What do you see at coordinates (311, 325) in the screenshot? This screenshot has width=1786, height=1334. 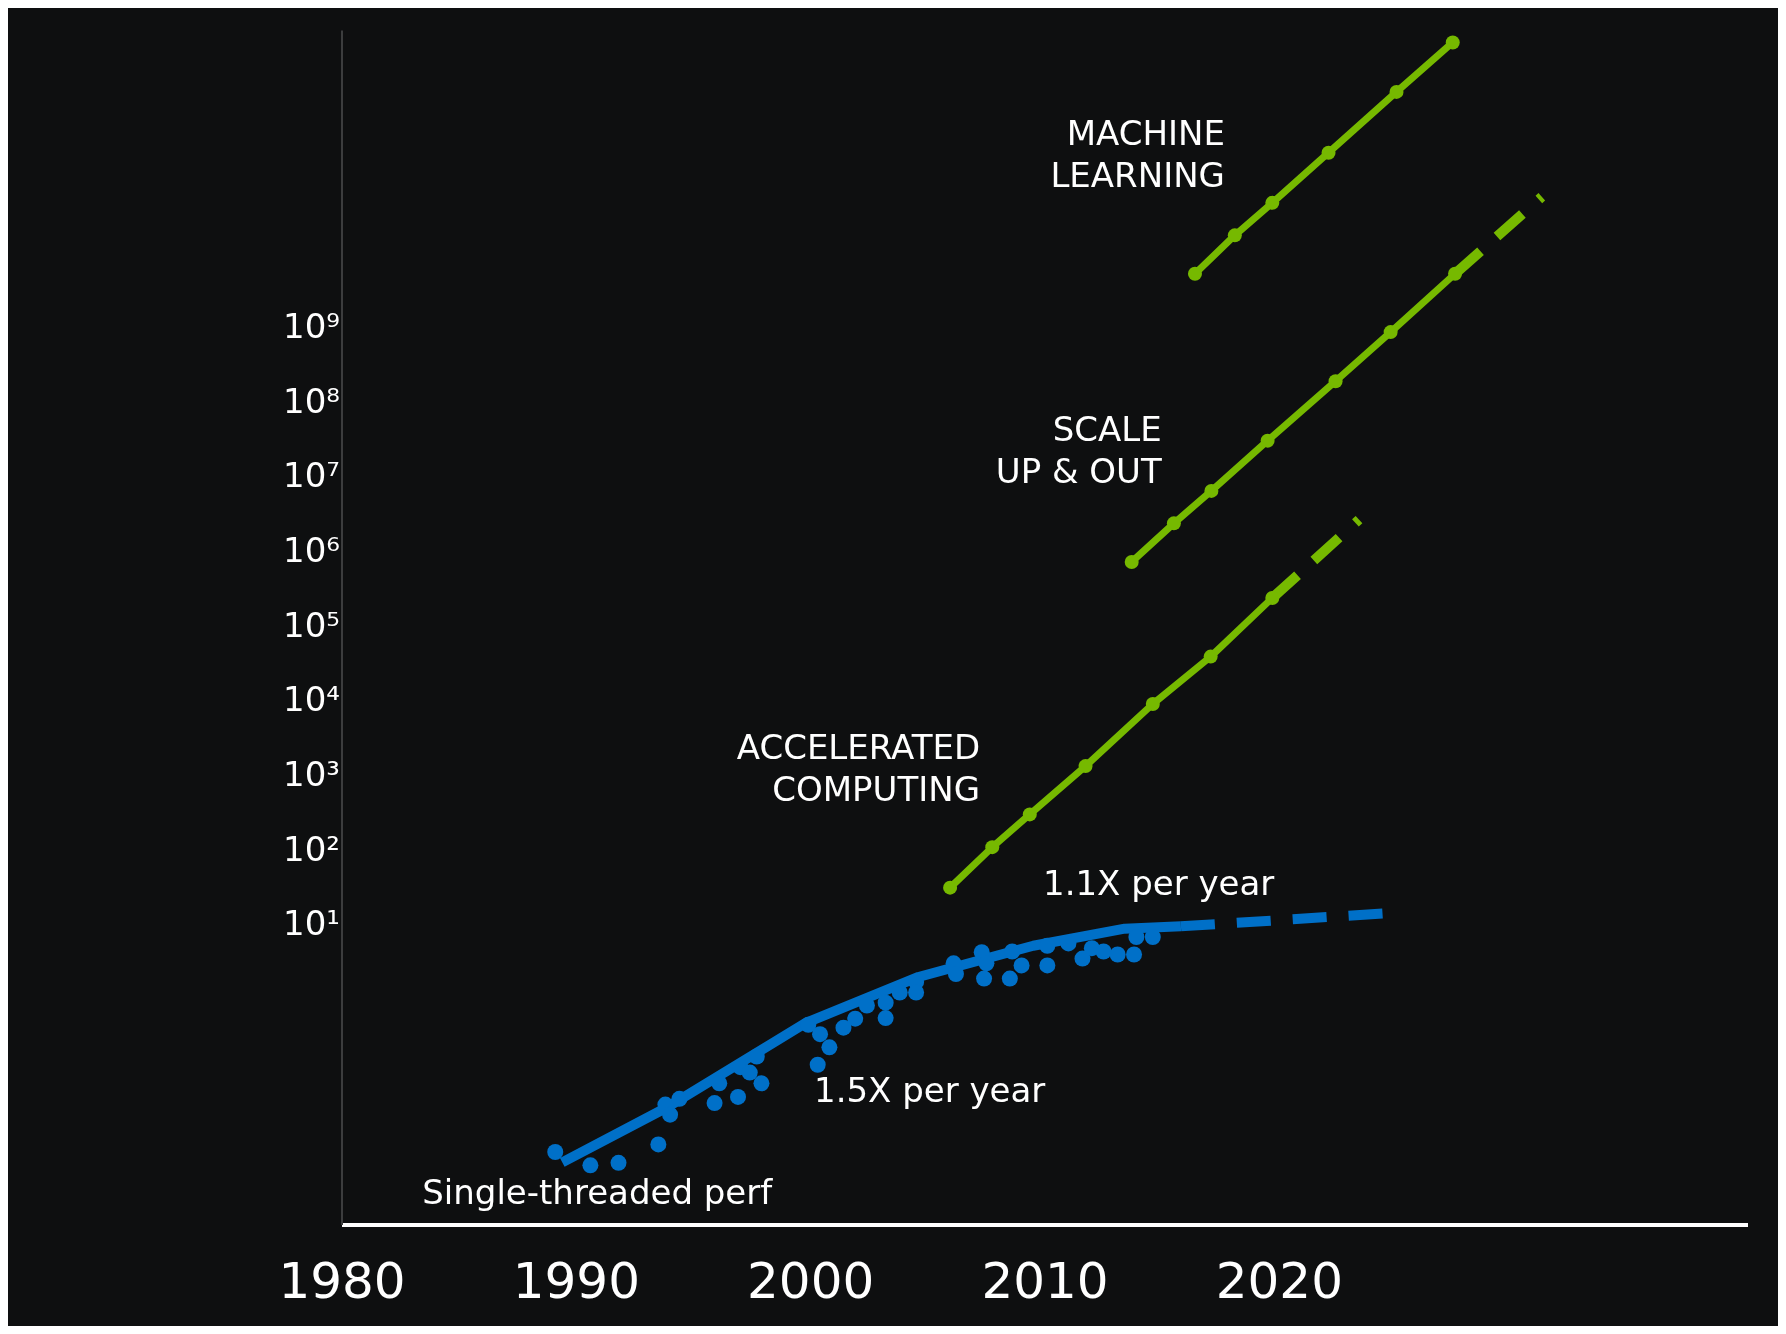 I see `y-tick-label: 10⁹` at bounding box center [311, 325].